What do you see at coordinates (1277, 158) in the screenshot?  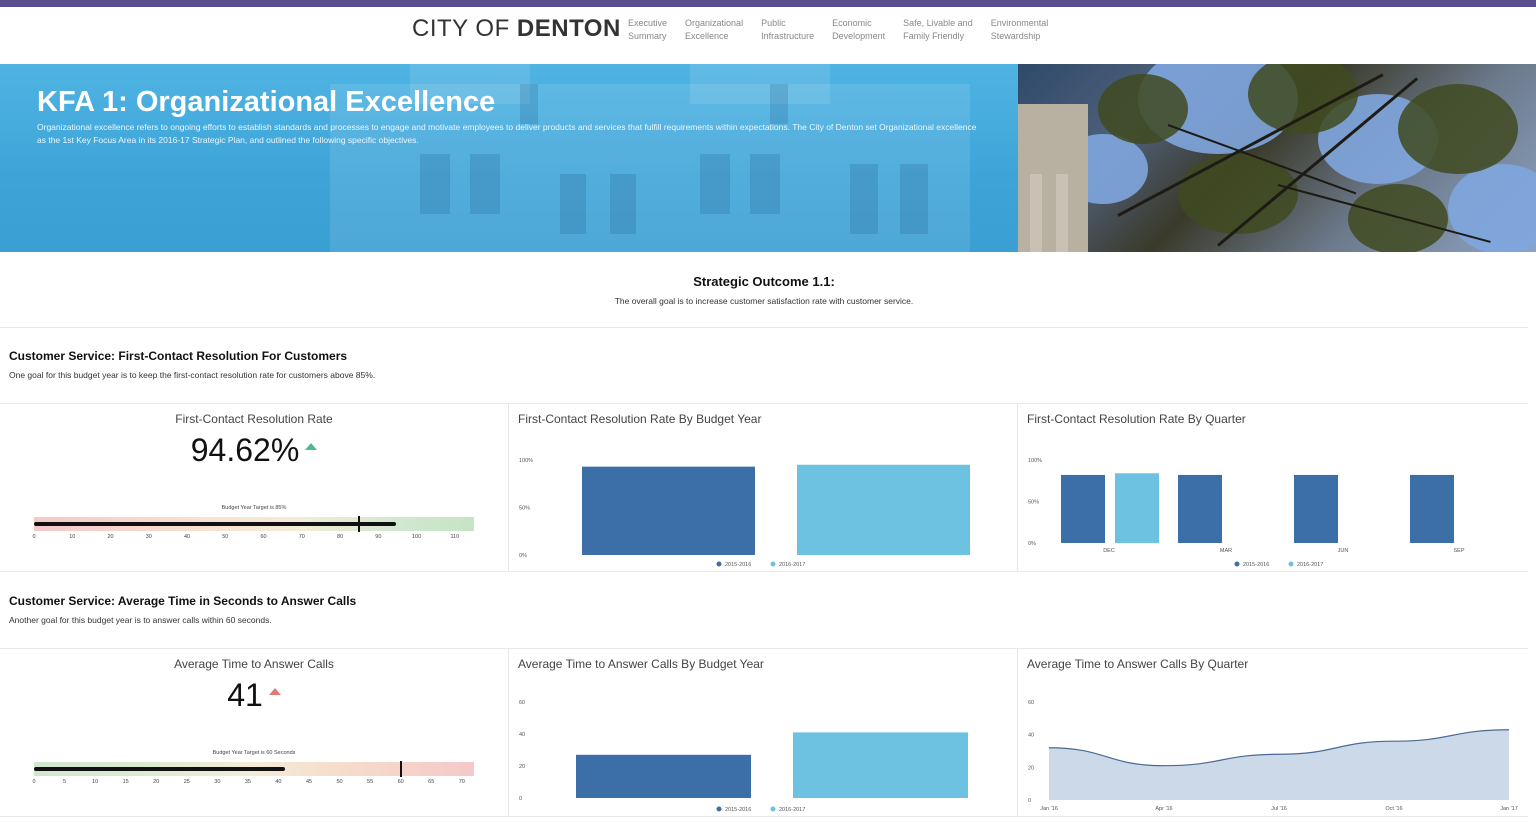 I see `hero-trees-image` at bounding box center [1277, 158].